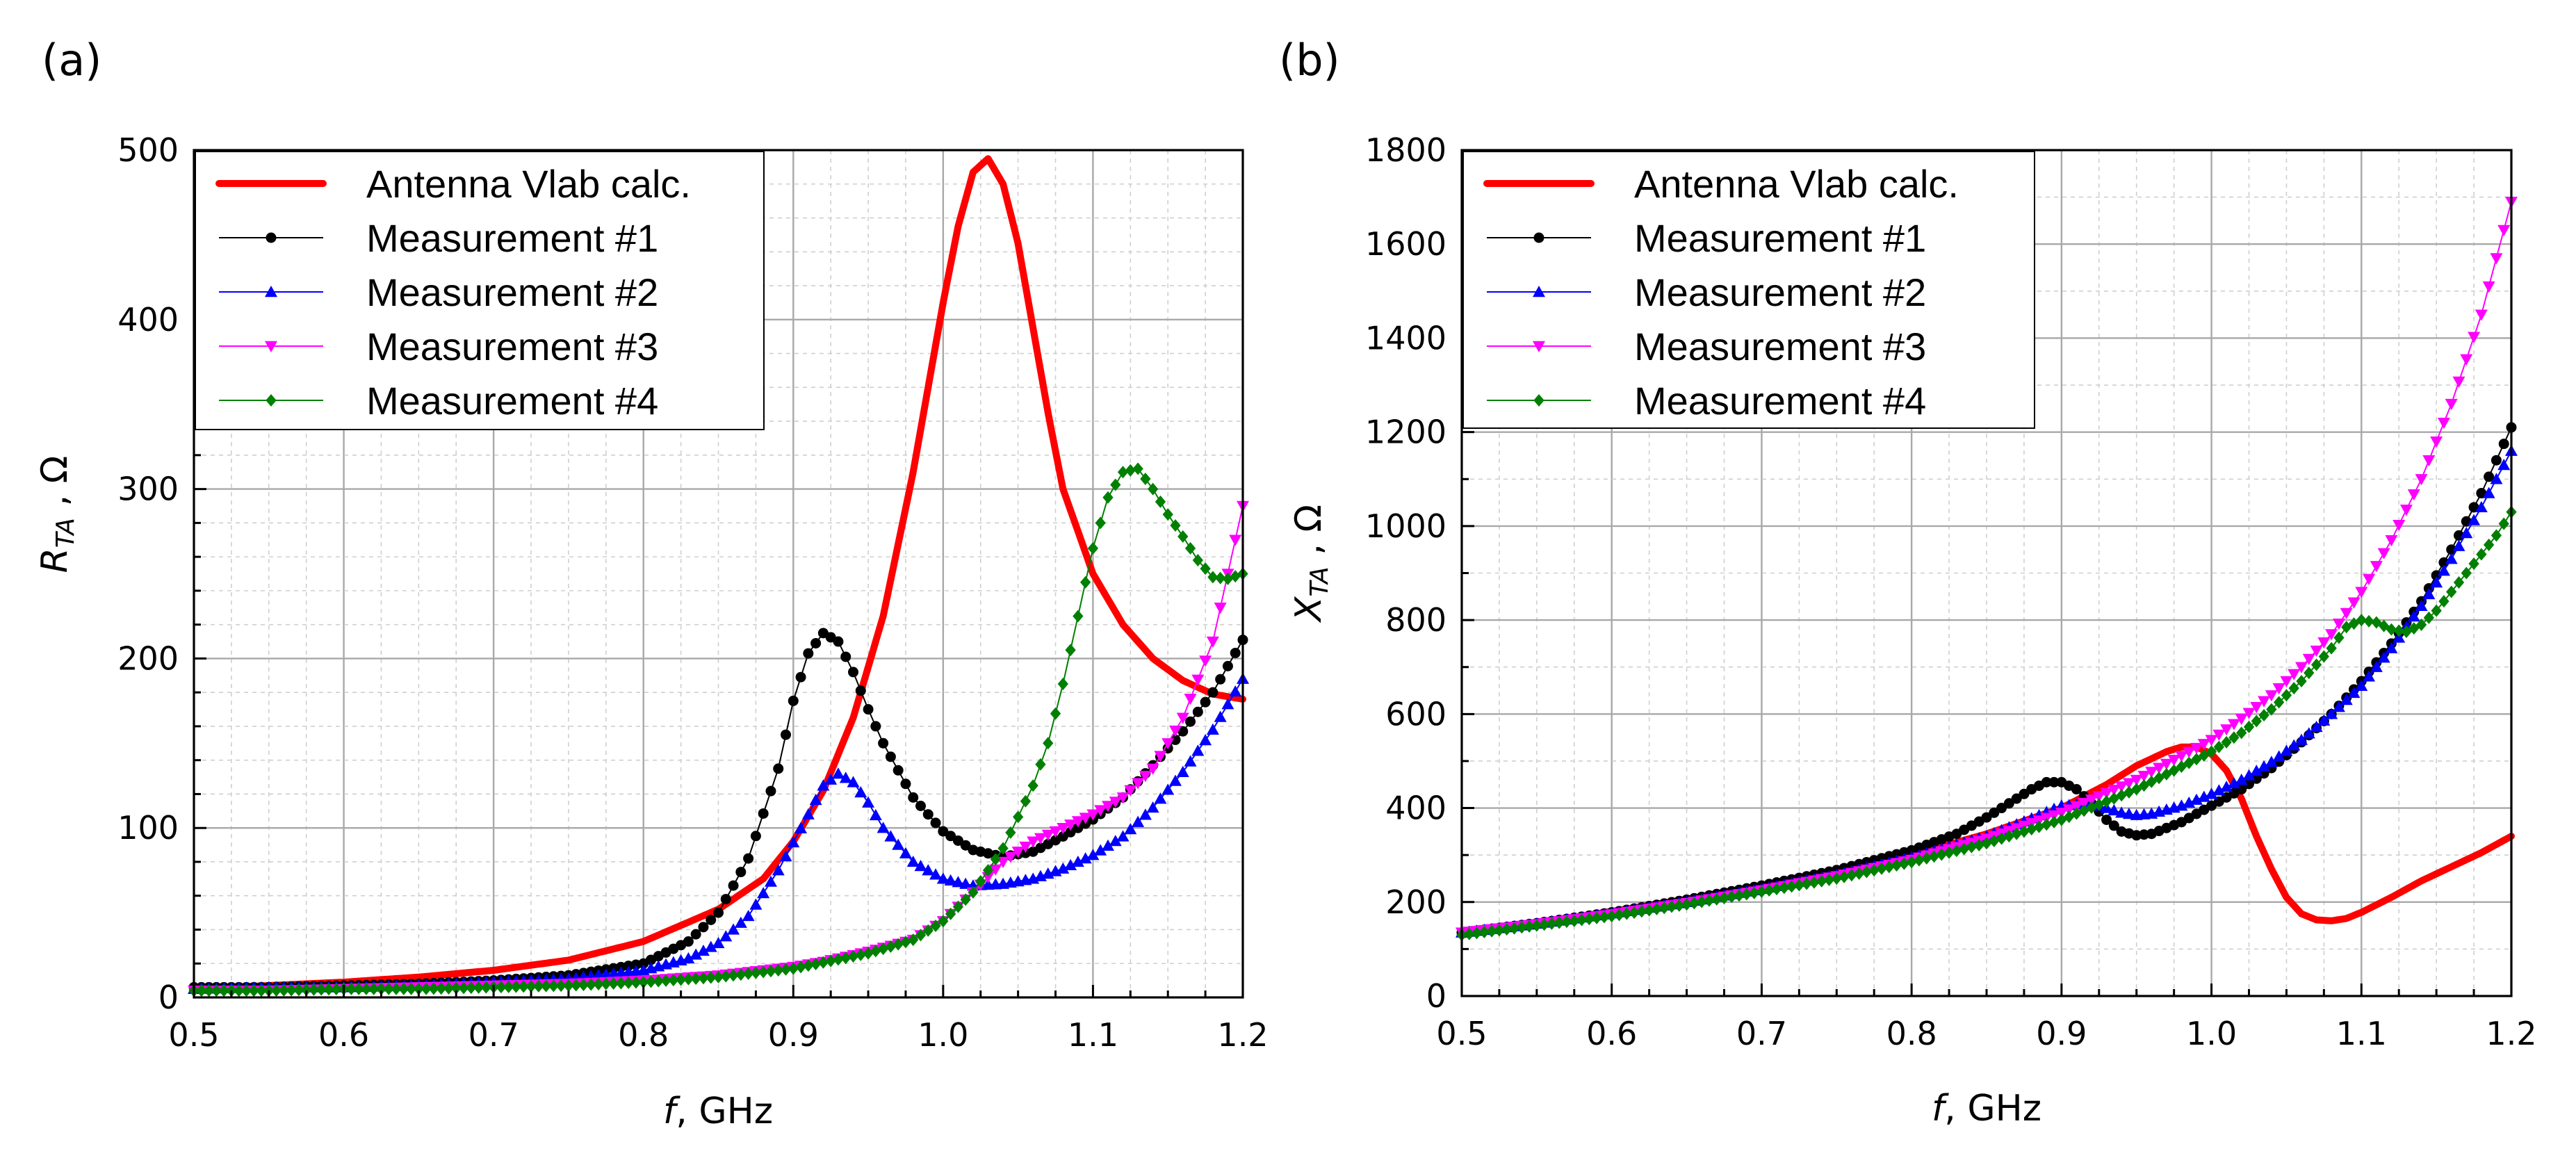 Image resolution: width=2576 pixels, height=1167 pixels. I want to click on x-tick-label: 0.5, so click(193, 1035).